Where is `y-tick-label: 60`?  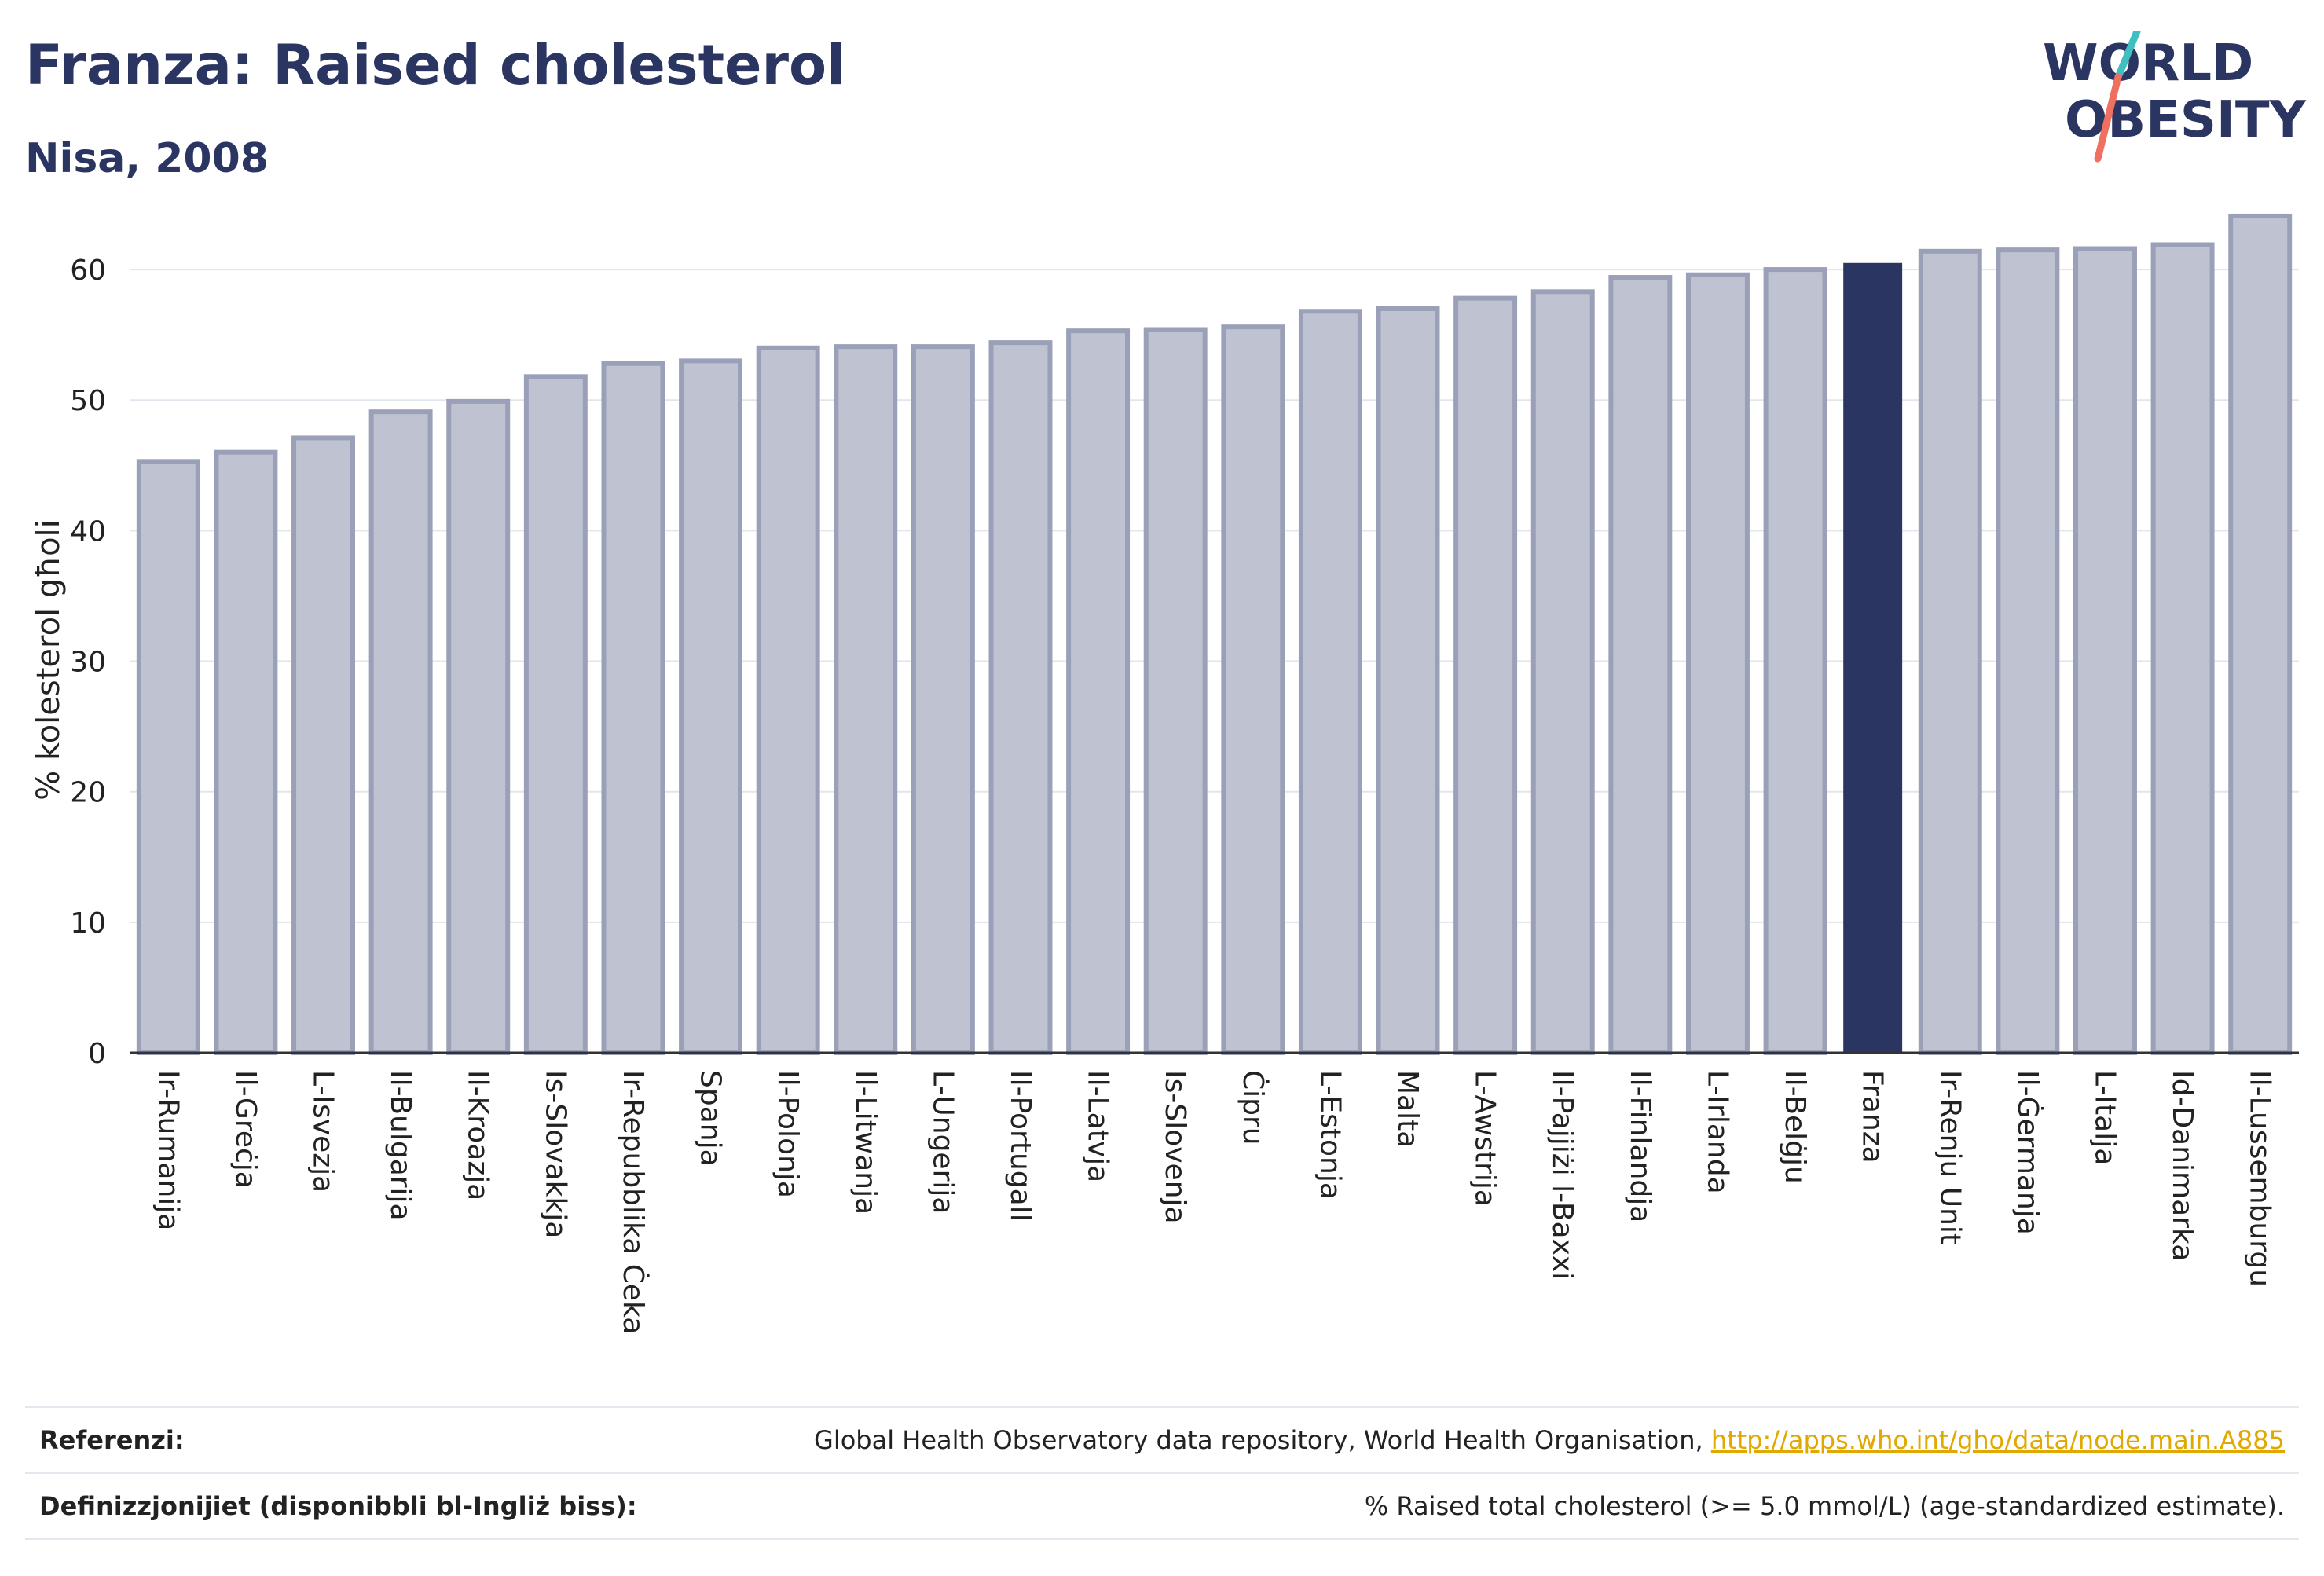 y-tick-label: 60 is located at coordinates (88, 271).